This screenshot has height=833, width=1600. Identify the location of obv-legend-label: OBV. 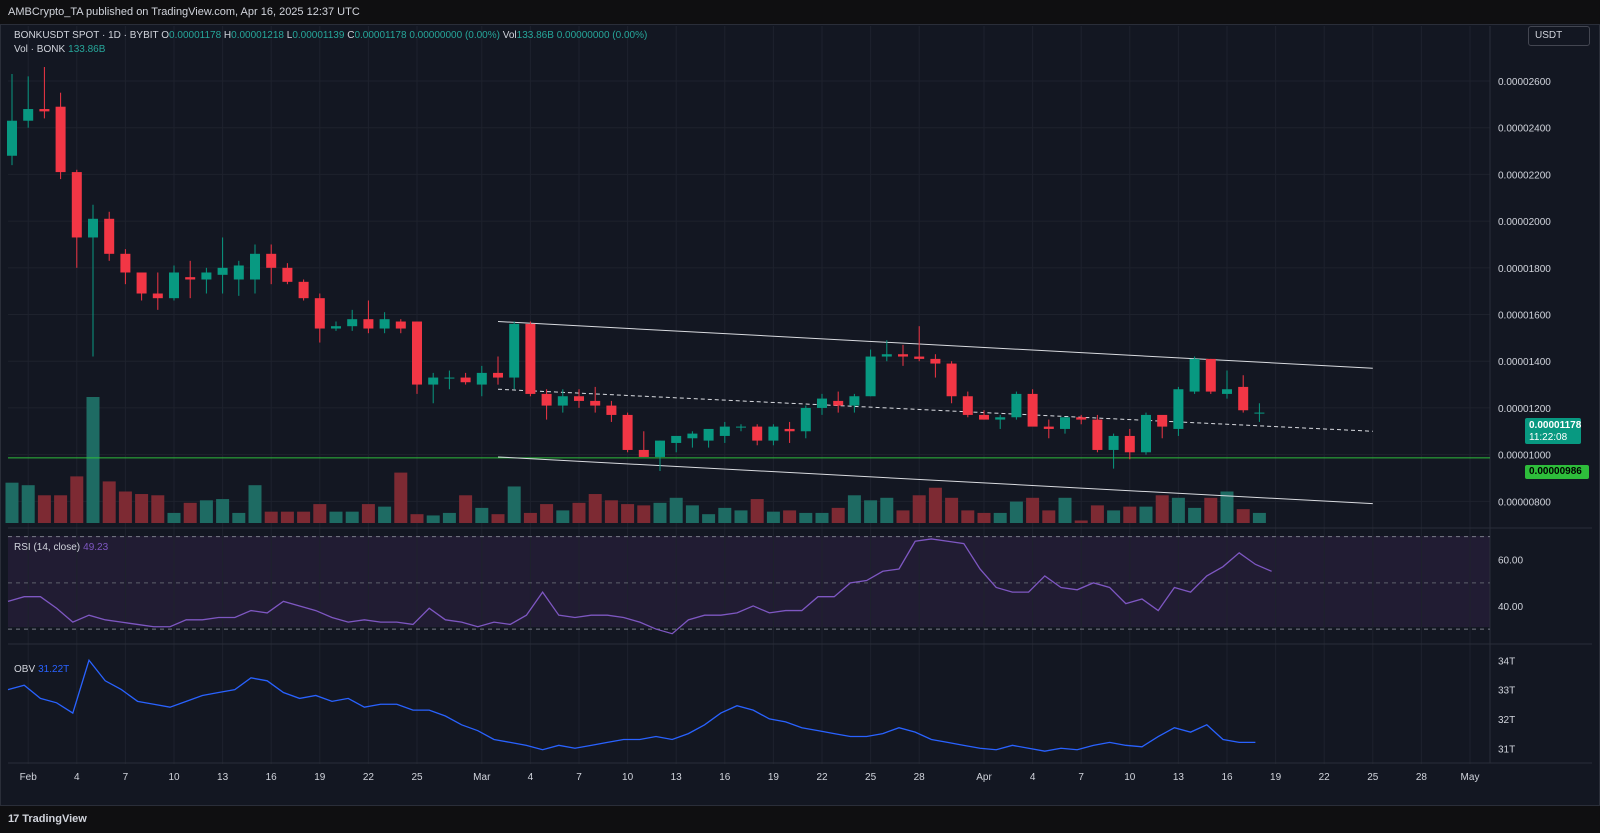
(25, 669).